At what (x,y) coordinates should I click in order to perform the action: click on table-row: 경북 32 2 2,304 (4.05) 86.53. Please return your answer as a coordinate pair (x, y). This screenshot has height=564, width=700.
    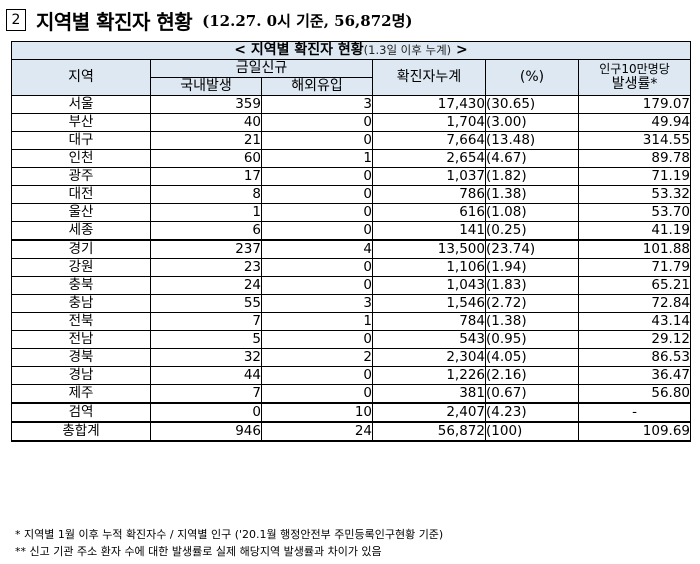
    Looking at the image, I should click on (351, 357).